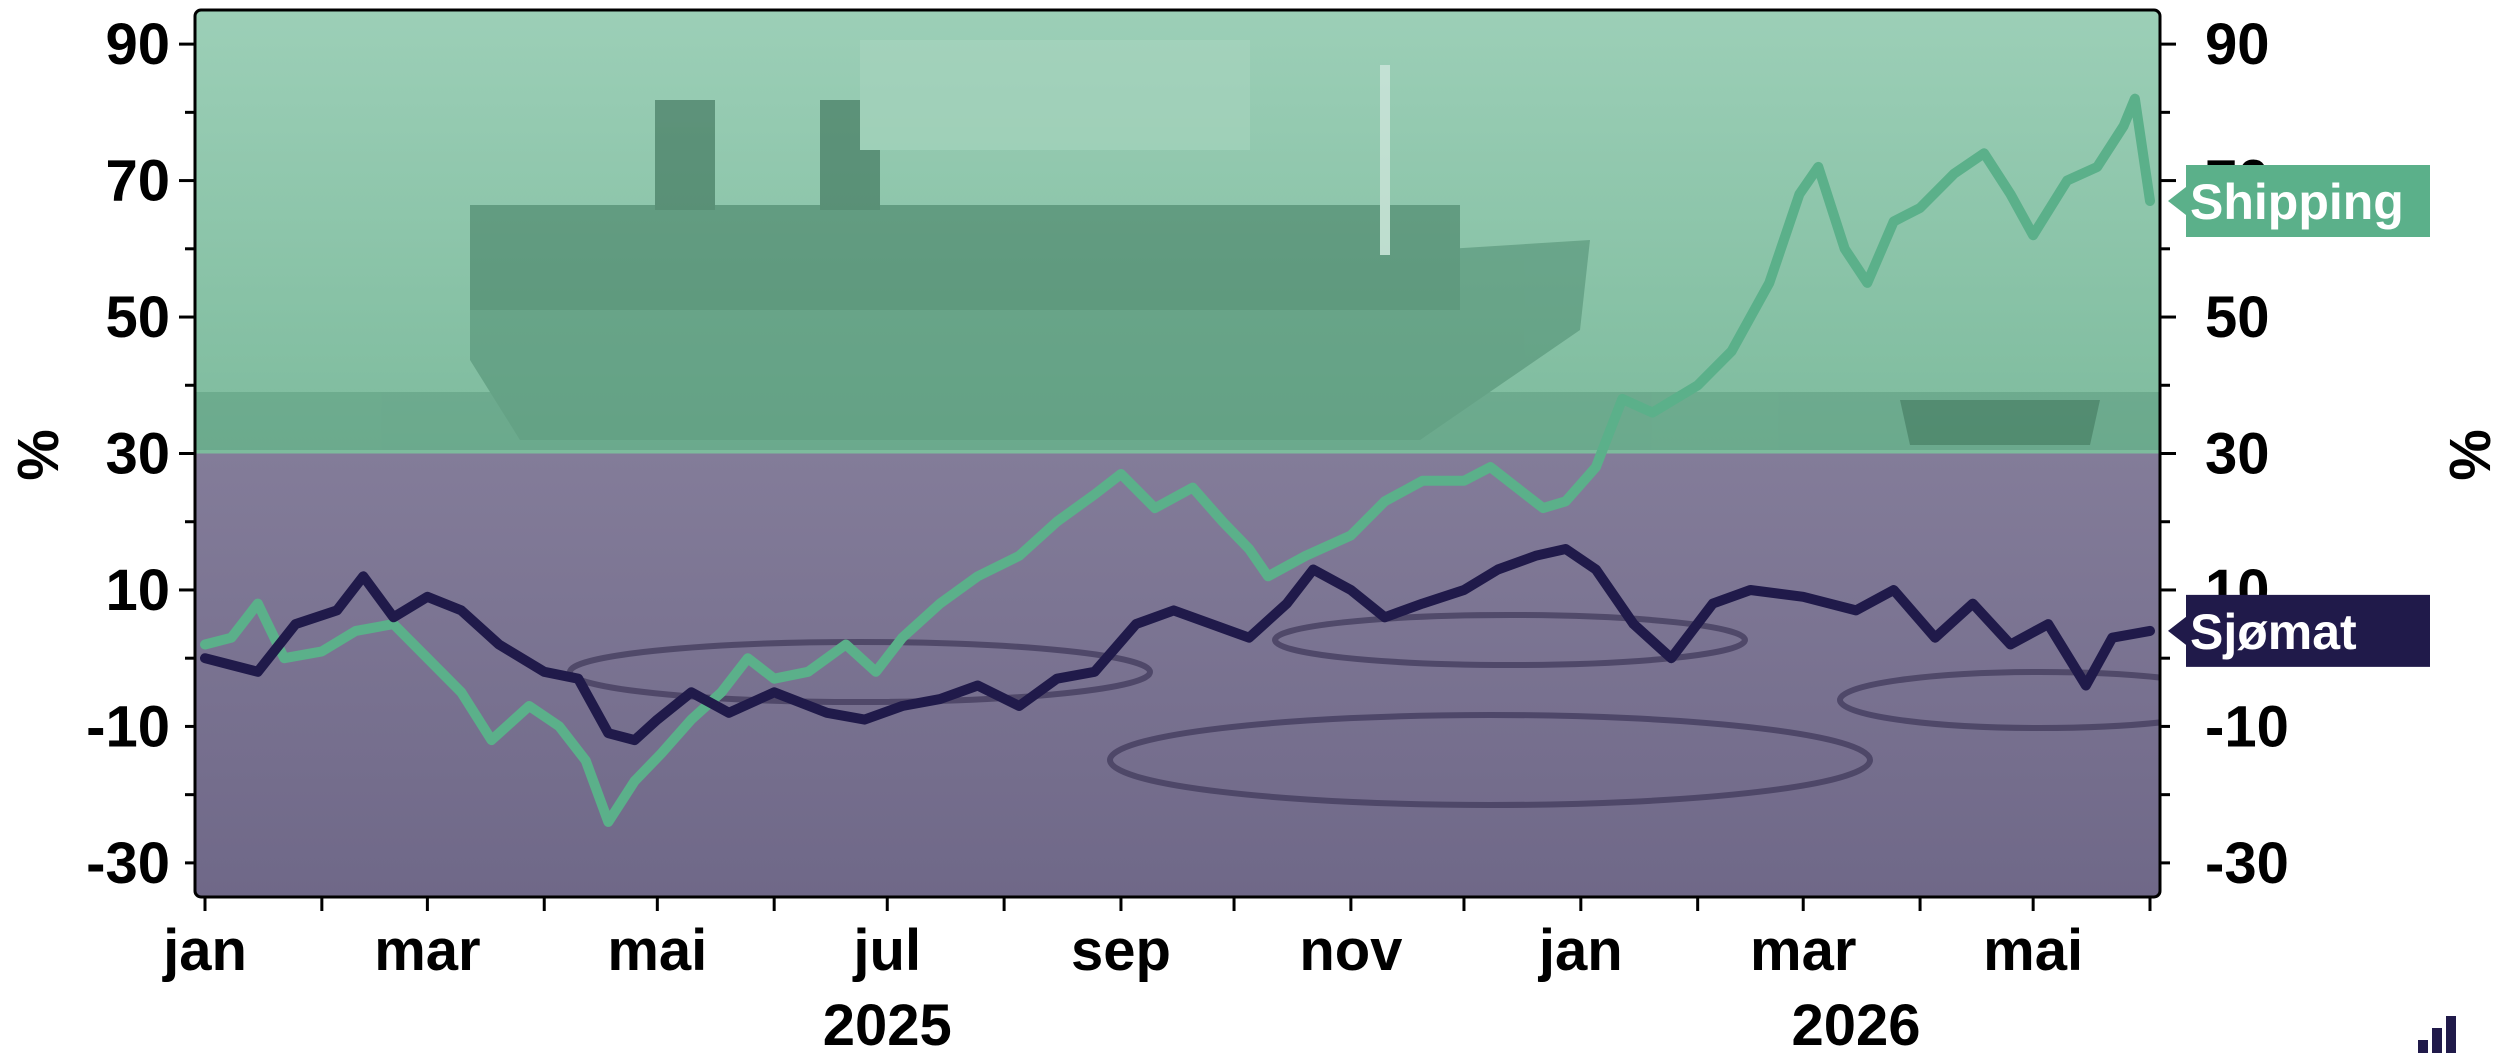 The width and height of the screenshot is (2501, 1053). What do you see at coordinates (2469, 455) in the screenshot?
I see `y-axis-title-right: %` at bounding box center [2469, 455].